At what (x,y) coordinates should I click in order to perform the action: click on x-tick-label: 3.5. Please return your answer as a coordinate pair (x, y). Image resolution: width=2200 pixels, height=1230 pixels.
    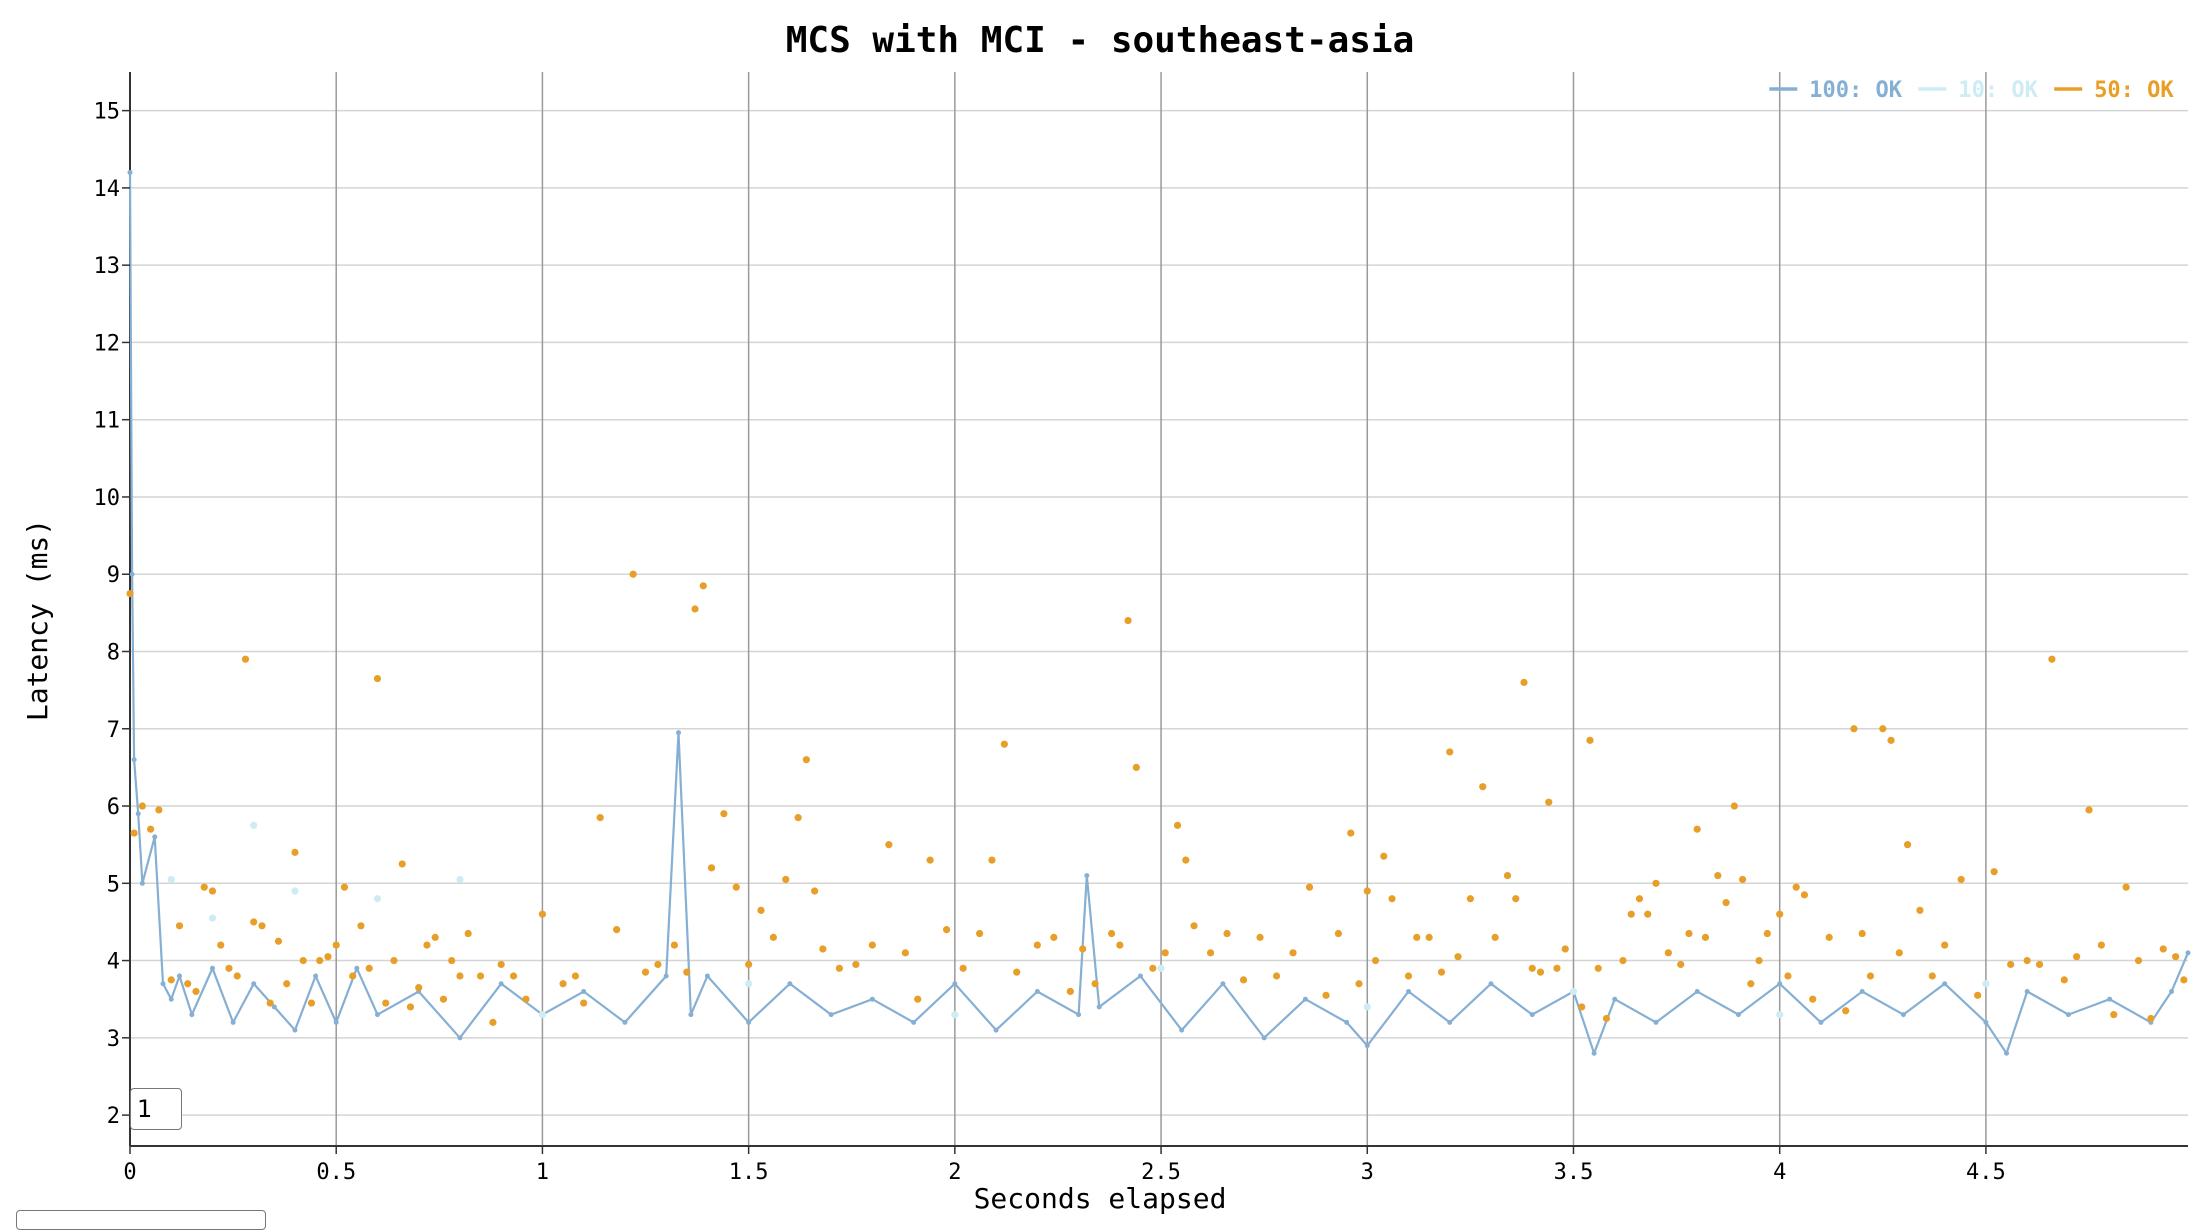
    Looking at the image, I should click on (1574, 1172).